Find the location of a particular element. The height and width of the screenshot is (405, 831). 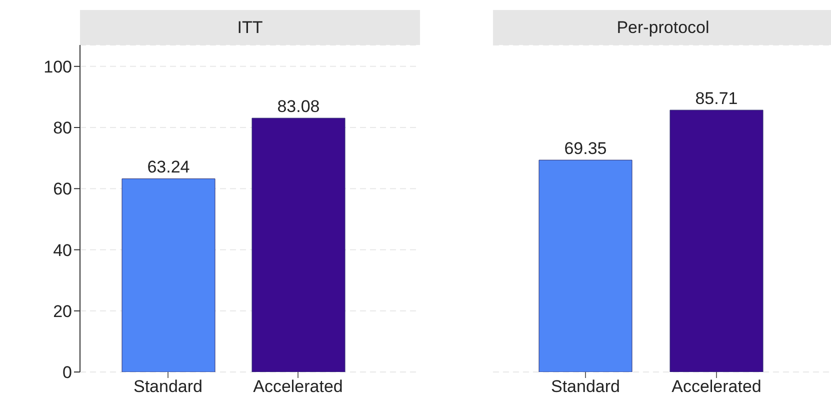

data-label: 63.24 is located at coordinates (168, 167).